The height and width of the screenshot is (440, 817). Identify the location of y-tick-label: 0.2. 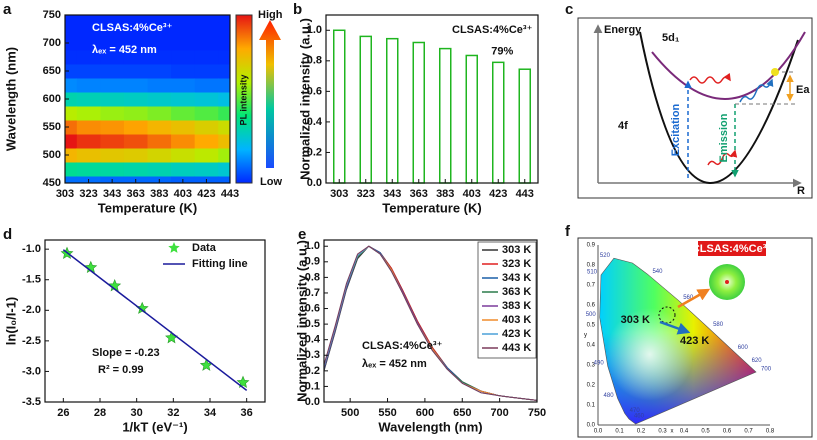
(591, 386).